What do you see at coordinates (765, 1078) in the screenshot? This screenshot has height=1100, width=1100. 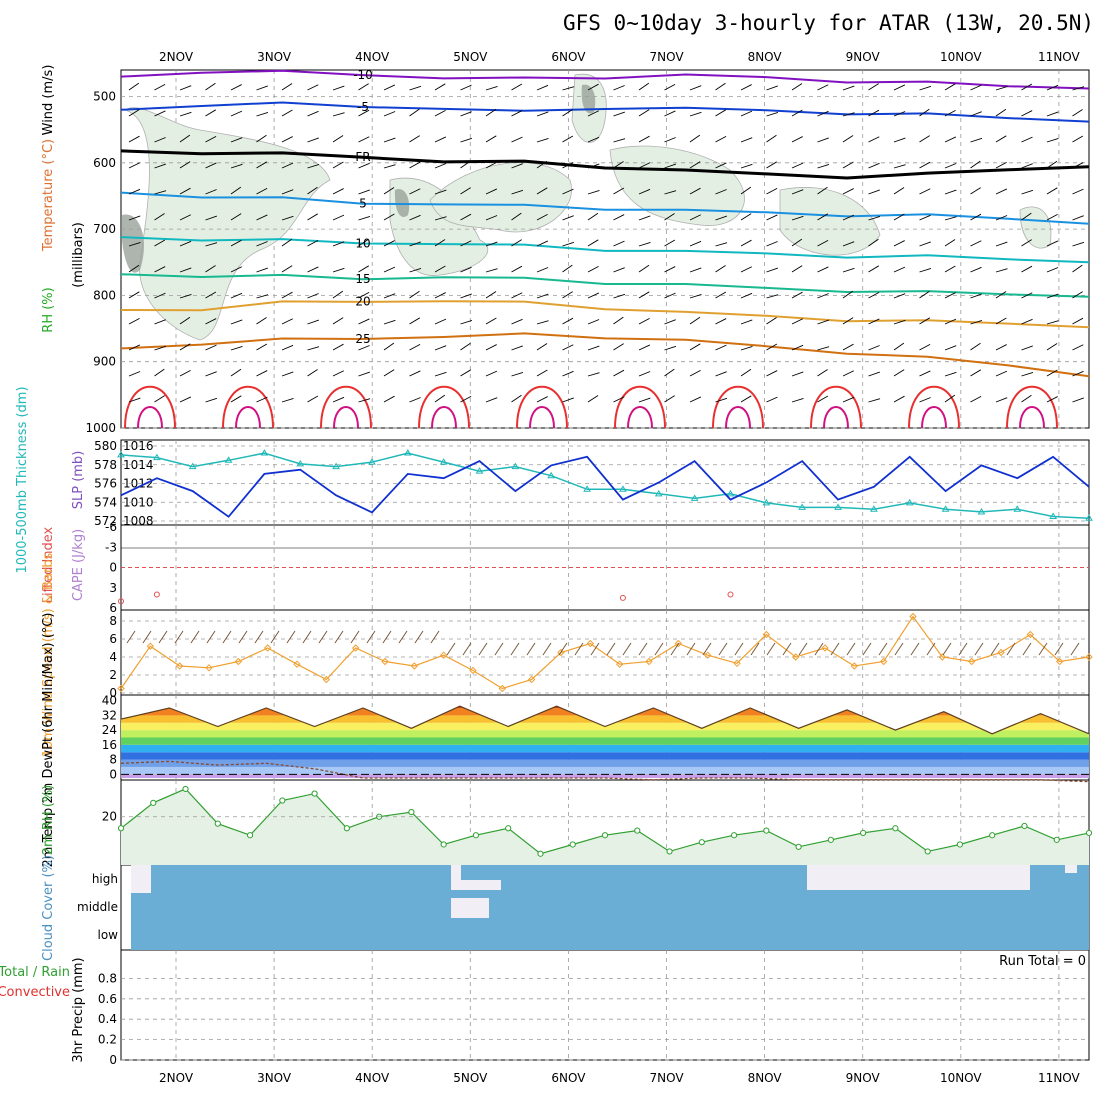 I see `date-tick-bottom: 8NOV` at bounding box center [765, 1078].